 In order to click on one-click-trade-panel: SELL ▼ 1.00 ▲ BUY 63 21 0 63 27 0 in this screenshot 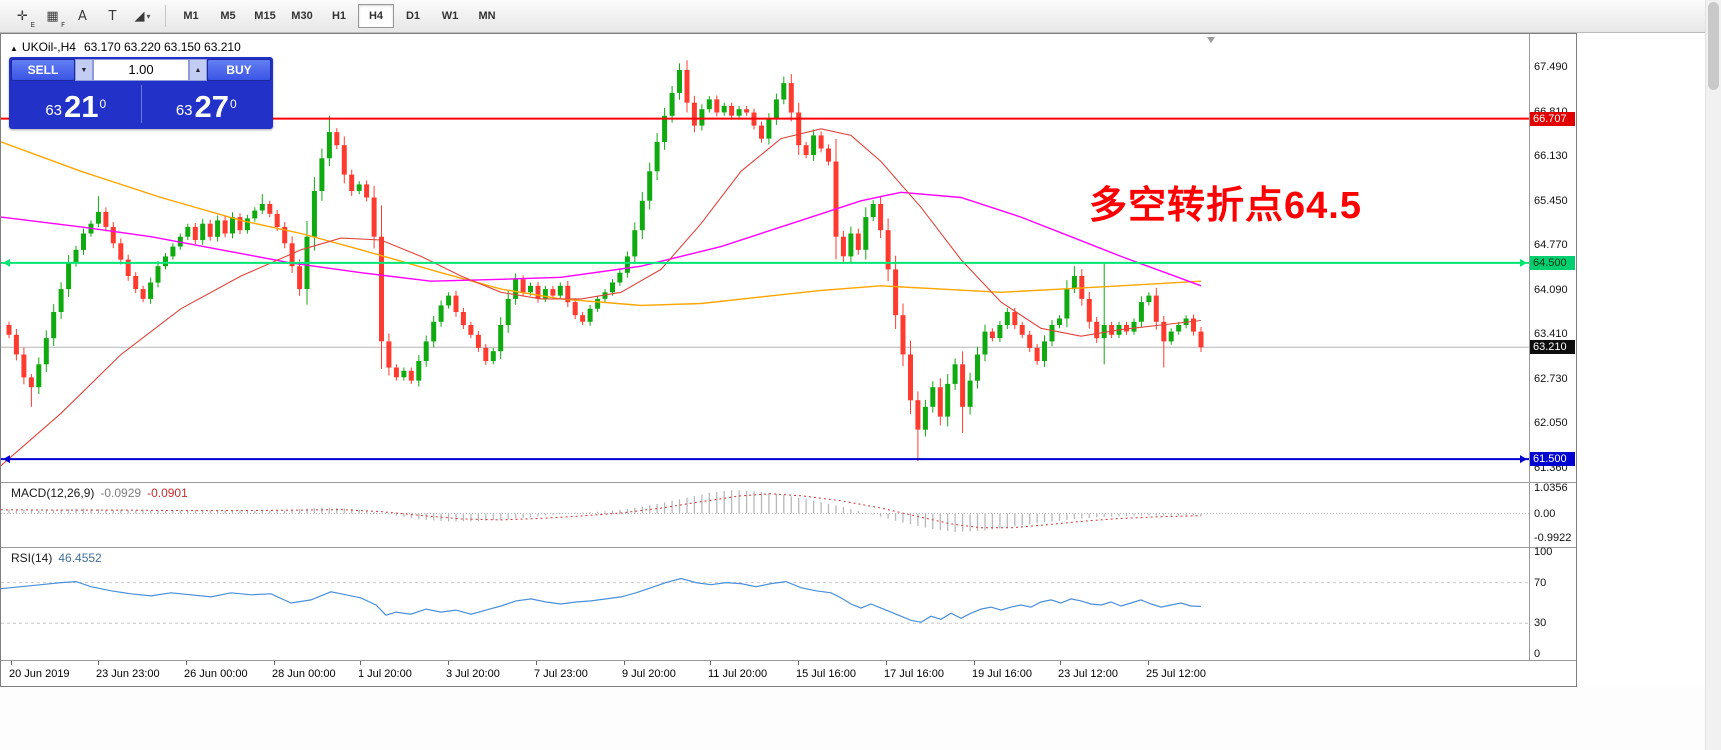, I will do `click(141, 93)`.